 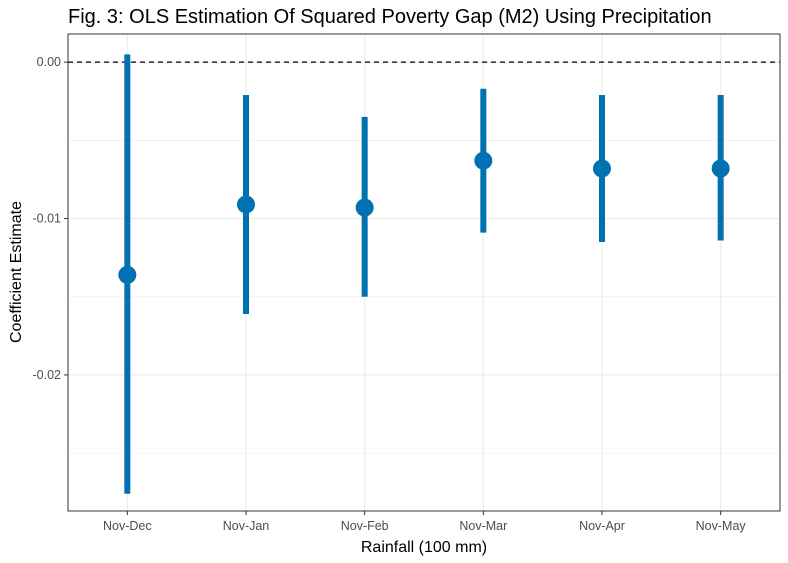 What do you see at coordinates (47, 219) in the screenshot?
I see `y-tick-label: -0.01` at bounding box center [47, 219].